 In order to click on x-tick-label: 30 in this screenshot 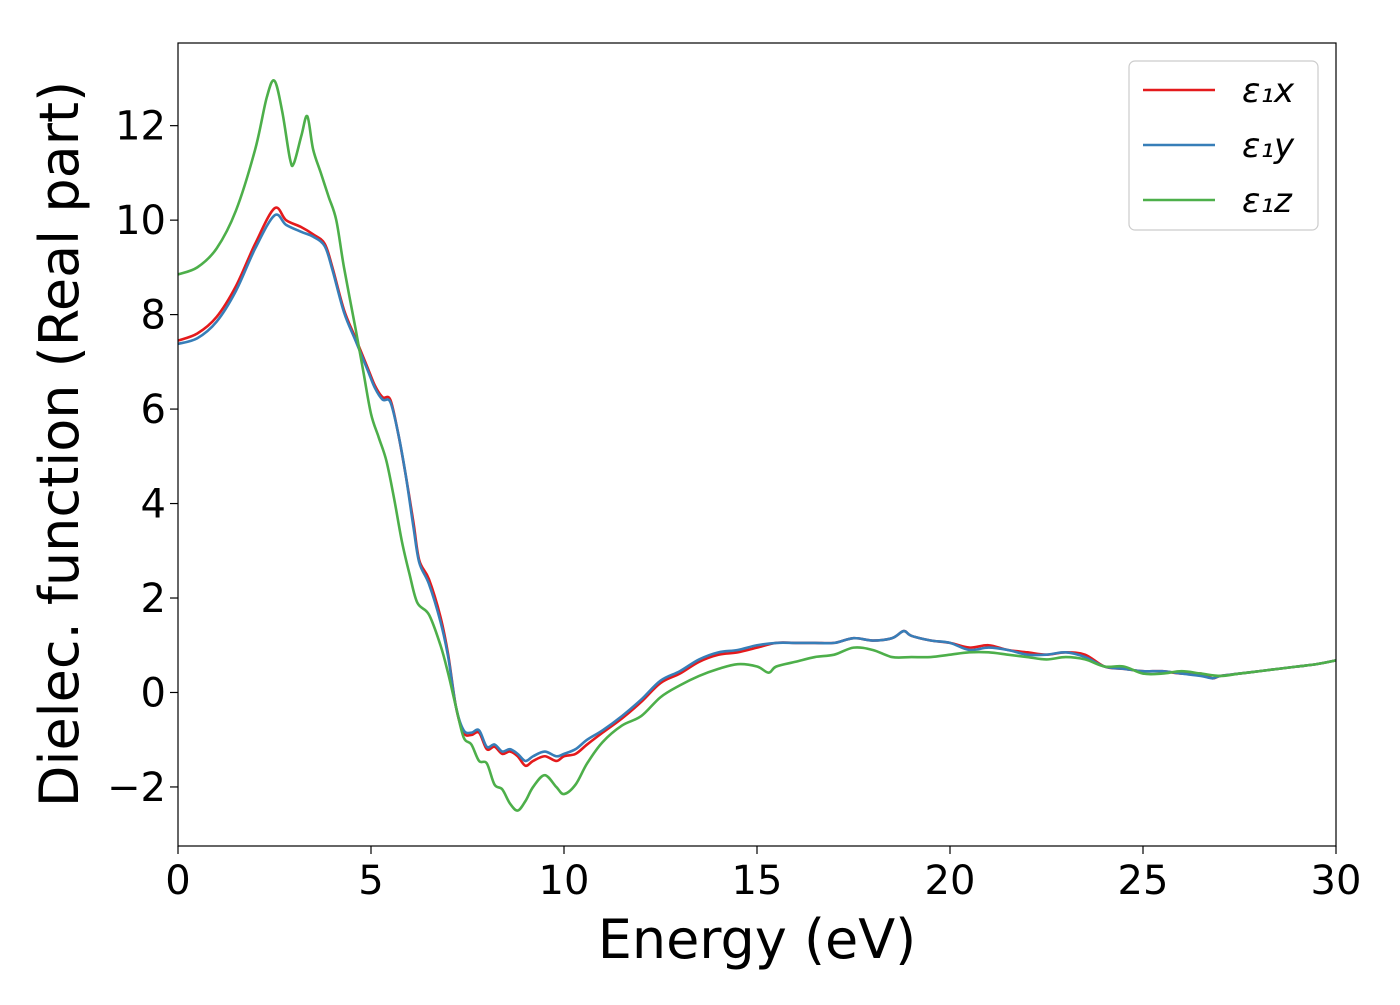, I will do `click(1336, 881)`.